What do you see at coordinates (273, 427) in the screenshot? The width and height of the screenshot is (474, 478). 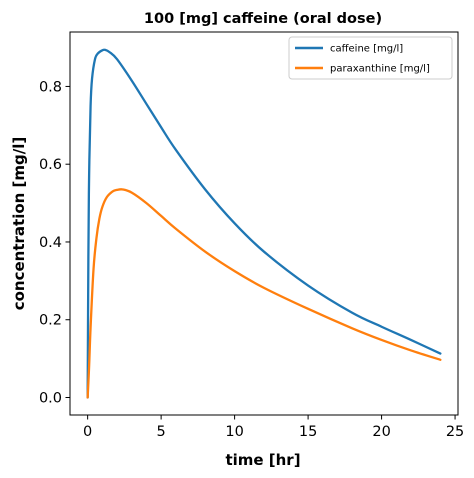 I see `x-axis: 0 5 10 15 20 25` at bounding box center [273, 427].